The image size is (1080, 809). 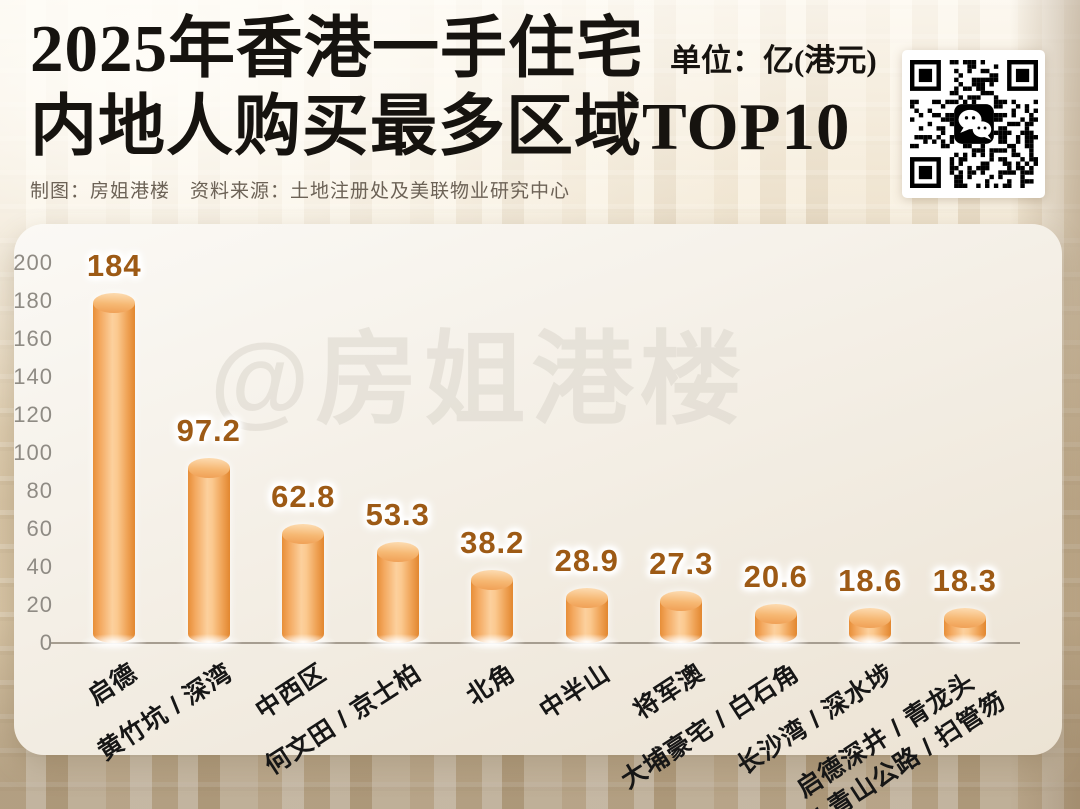 What do you see at coordinates (775, 576) in the screenshot?
I see `bar-value-label: 20.6` at bounding box center [775, 576].